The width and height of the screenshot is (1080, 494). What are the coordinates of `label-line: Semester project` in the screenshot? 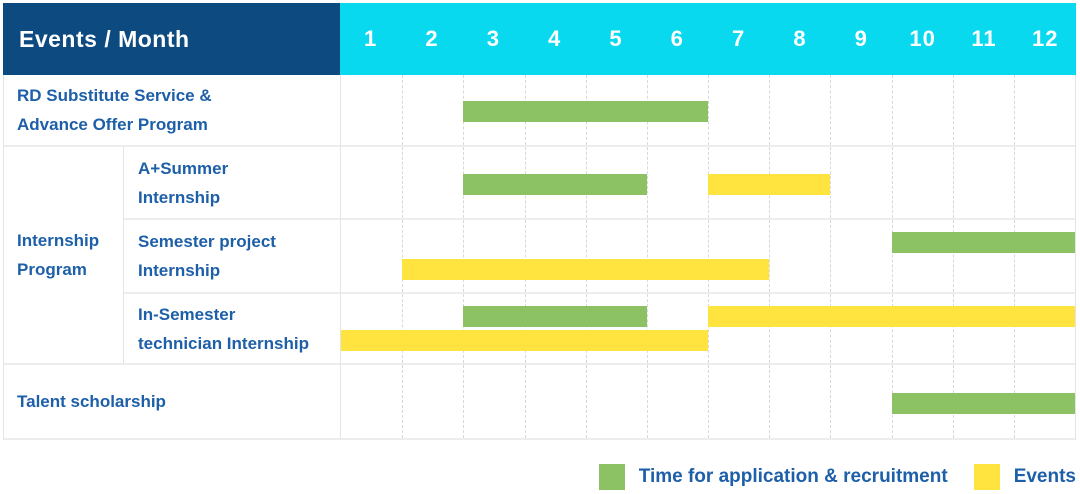 It's located at (207, 241).